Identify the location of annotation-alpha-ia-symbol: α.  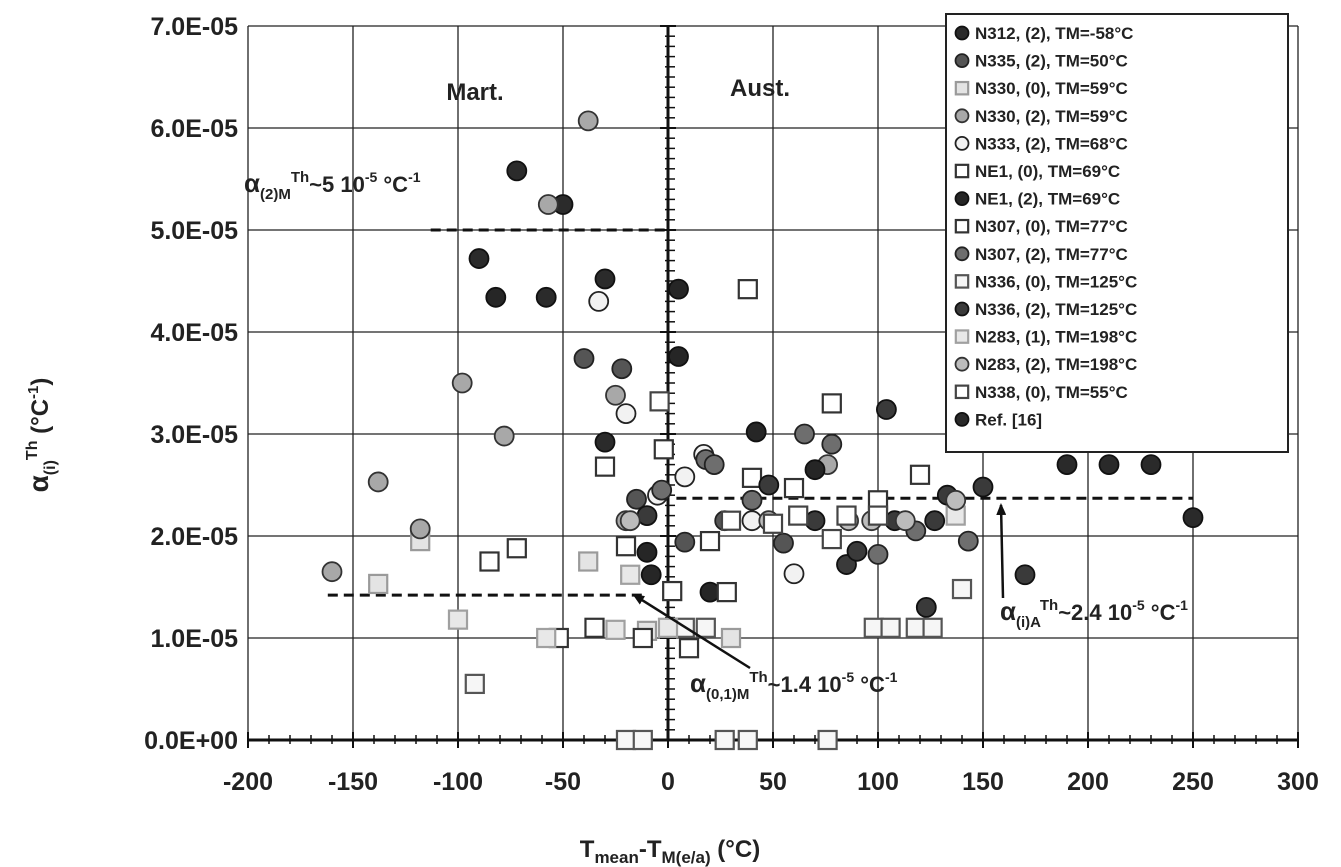
(1008, 611).